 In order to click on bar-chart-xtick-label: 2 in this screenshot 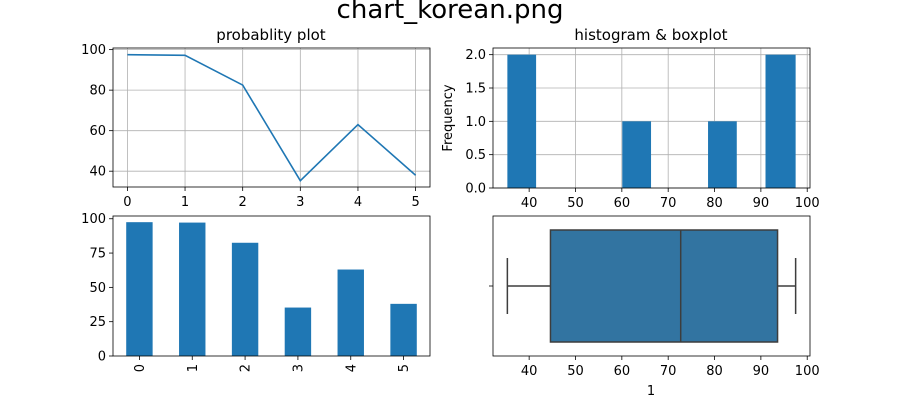, I will do `click(246, 368)`.